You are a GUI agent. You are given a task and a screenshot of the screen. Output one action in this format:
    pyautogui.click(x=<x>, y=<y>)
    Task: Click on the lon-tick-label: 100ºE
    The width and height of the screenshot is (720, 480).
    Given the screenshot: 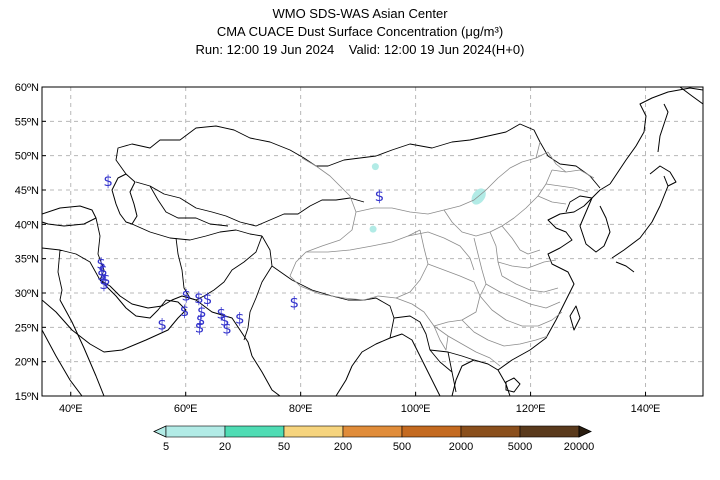 What is the action you would take?
    pyautogui.click(x=416, y=409)
    